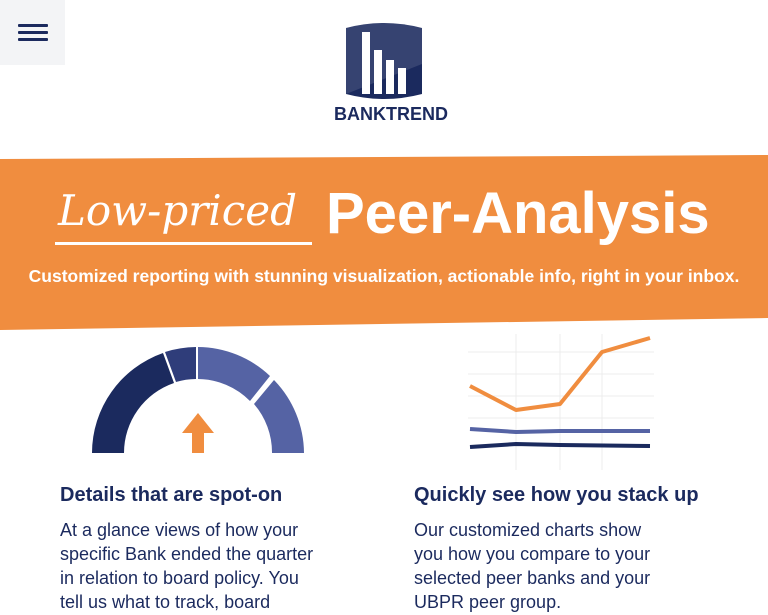 The image size is (768, 615). What do you see at coordinates (198, 400) in the screenshot?
I see `gauge-icon` at bounding box center [198, 400].